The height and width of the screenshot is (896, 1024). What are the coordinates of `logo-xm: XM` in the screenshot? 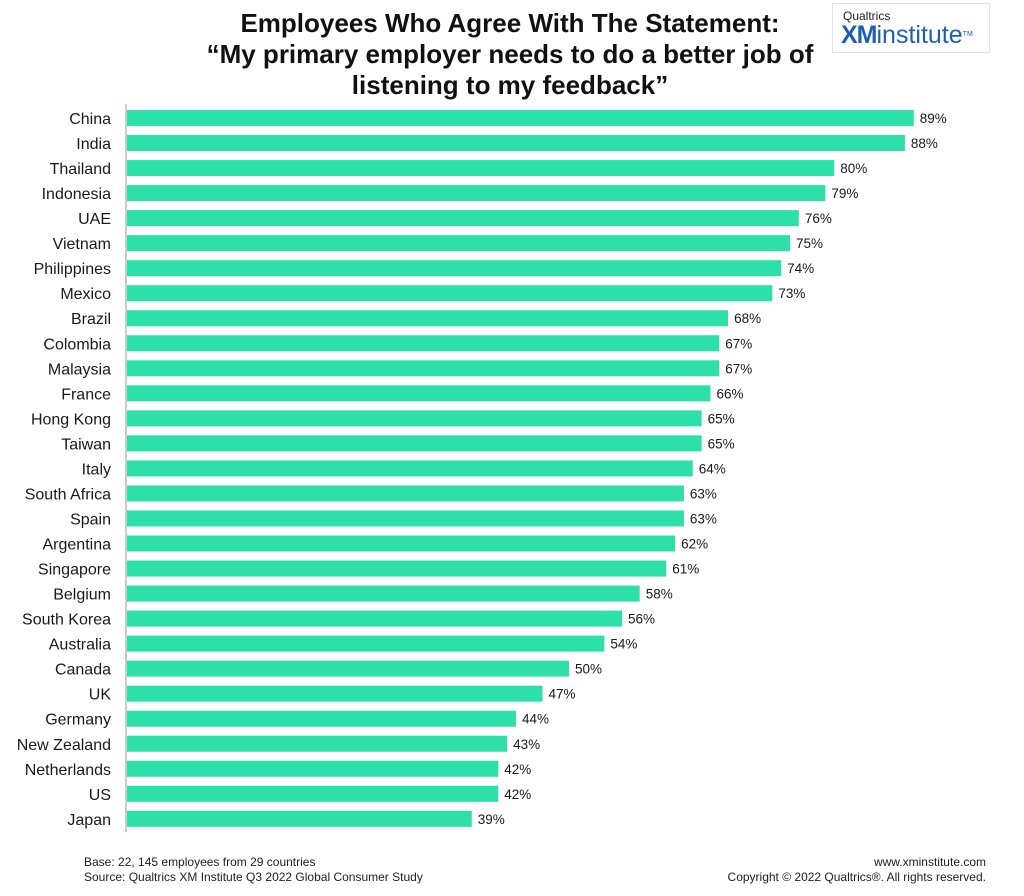 It's located at (859, 35).